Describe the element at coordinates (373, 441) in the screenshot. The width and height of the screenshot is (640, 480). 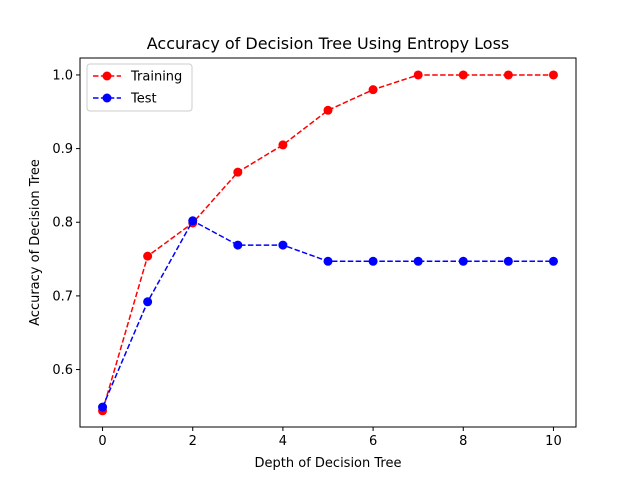
I see `x-tick-label: 6` at that location.